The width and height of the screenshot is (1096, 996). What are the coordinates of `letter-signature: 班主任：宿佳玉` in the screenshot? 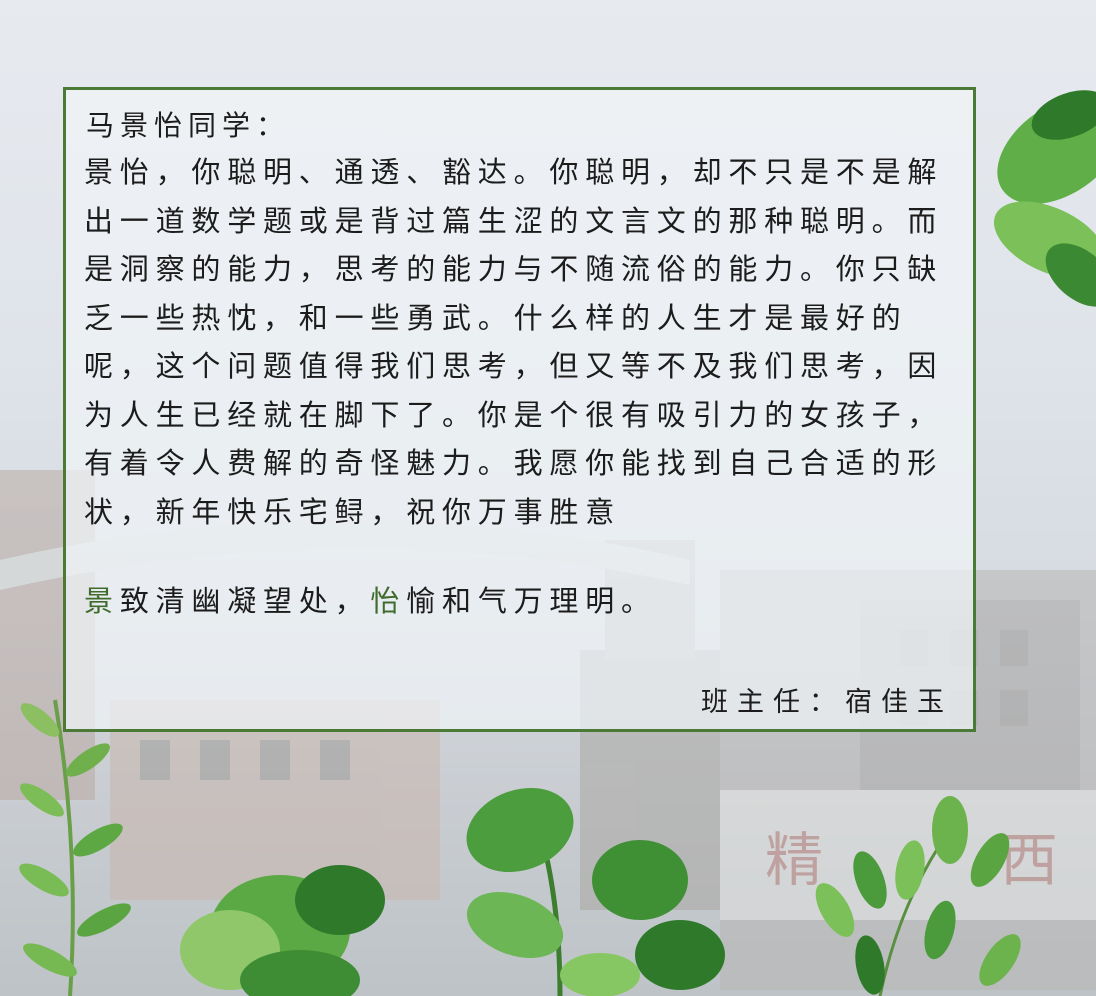 It's located at (827, 702).